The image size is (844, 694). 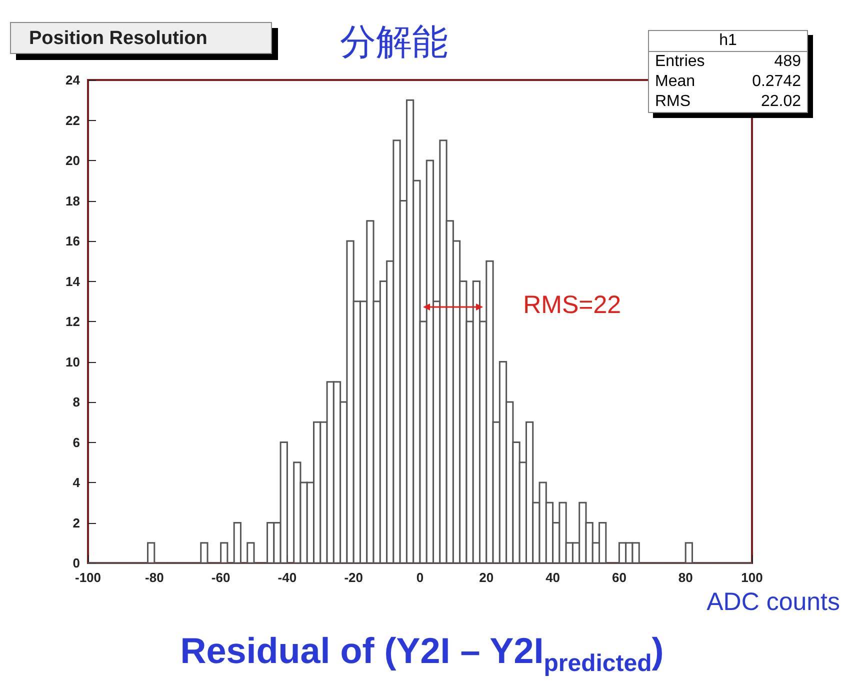 I want to click on annotation: 0.2742, so click(x=776, y=82).